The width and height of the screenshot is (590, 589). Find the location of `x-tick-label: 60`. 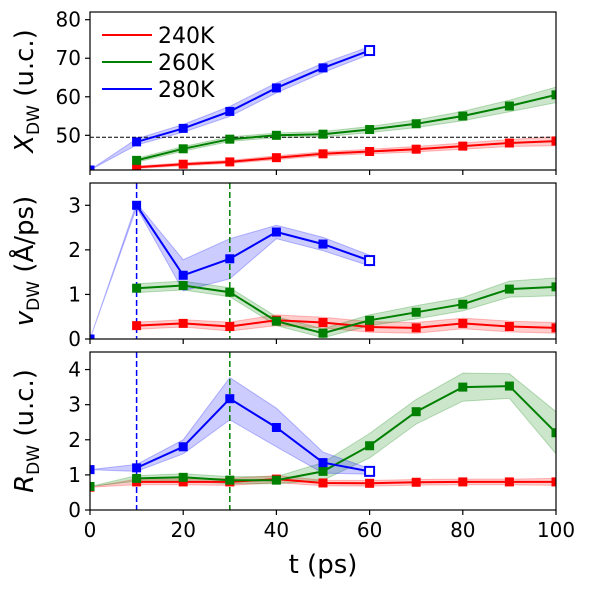

x-tick-label: 60 is located at coordinates (369, 530).